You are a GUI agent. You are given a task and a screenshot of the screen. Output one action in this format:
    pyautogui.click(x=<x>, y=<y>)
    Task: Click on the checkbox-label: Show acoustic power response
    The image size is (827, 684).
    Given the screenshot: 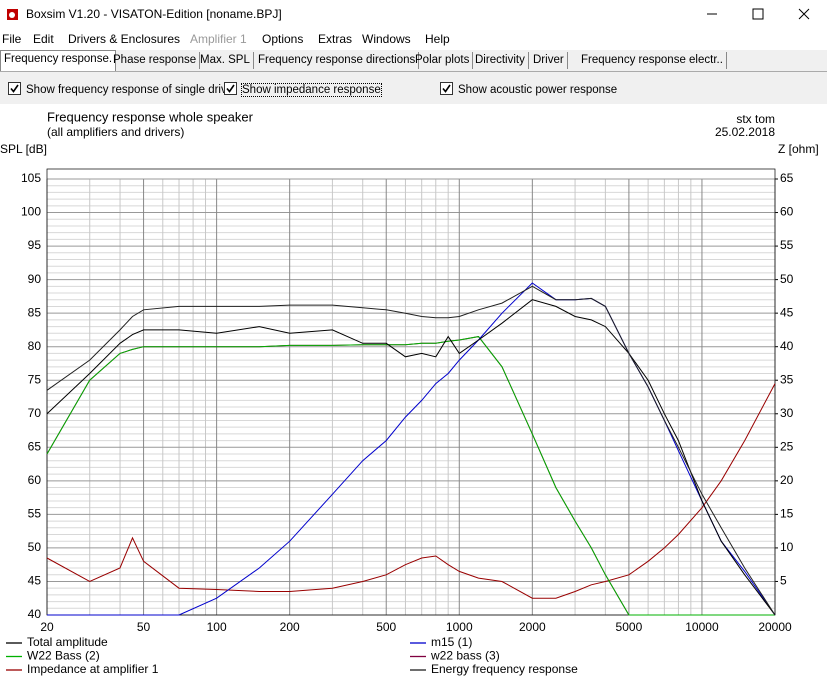 What is the action you would take?
    pyautogui.click(x=538, y=90)
    